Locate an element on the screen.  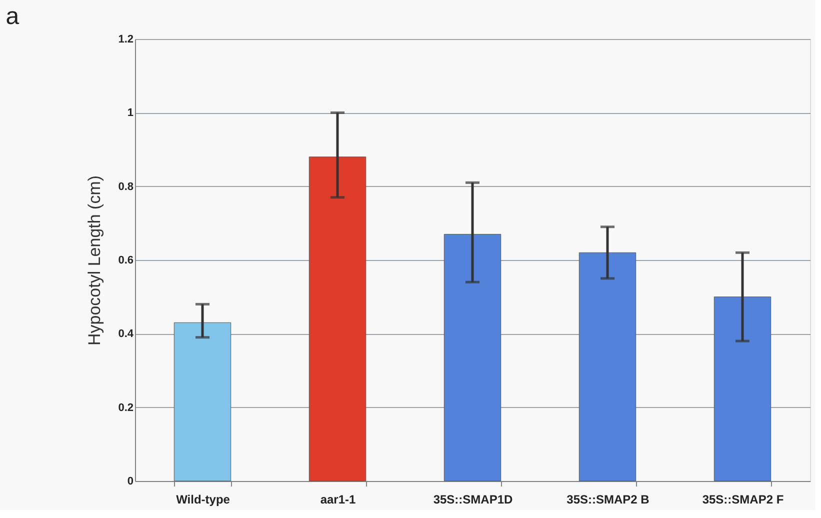
chart-title: a is located at coordinates (13, 16).